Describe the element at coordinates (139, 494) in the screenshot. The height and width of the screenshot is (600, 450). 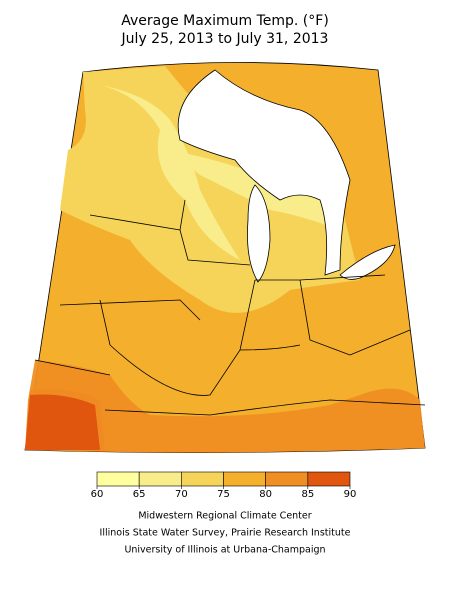
I see `legend-tick-label: 65` at that location.